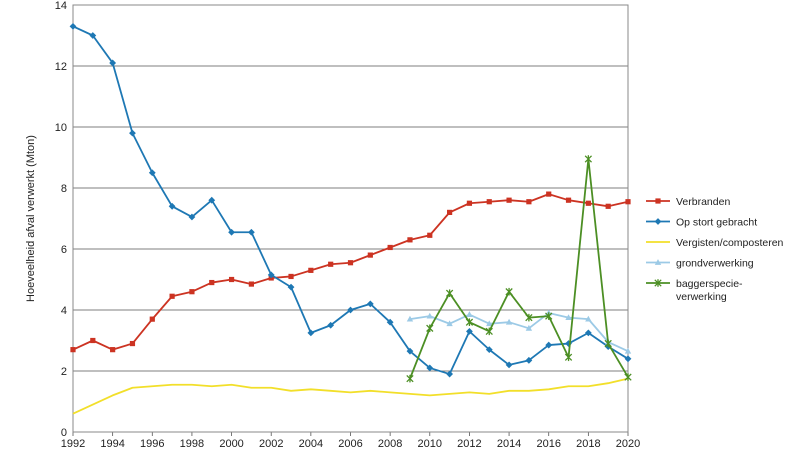  What do you see at coordinates (192, 444) in the screenshot?
I see `x-tick-label: 1998` at bounding box center [192, 444].